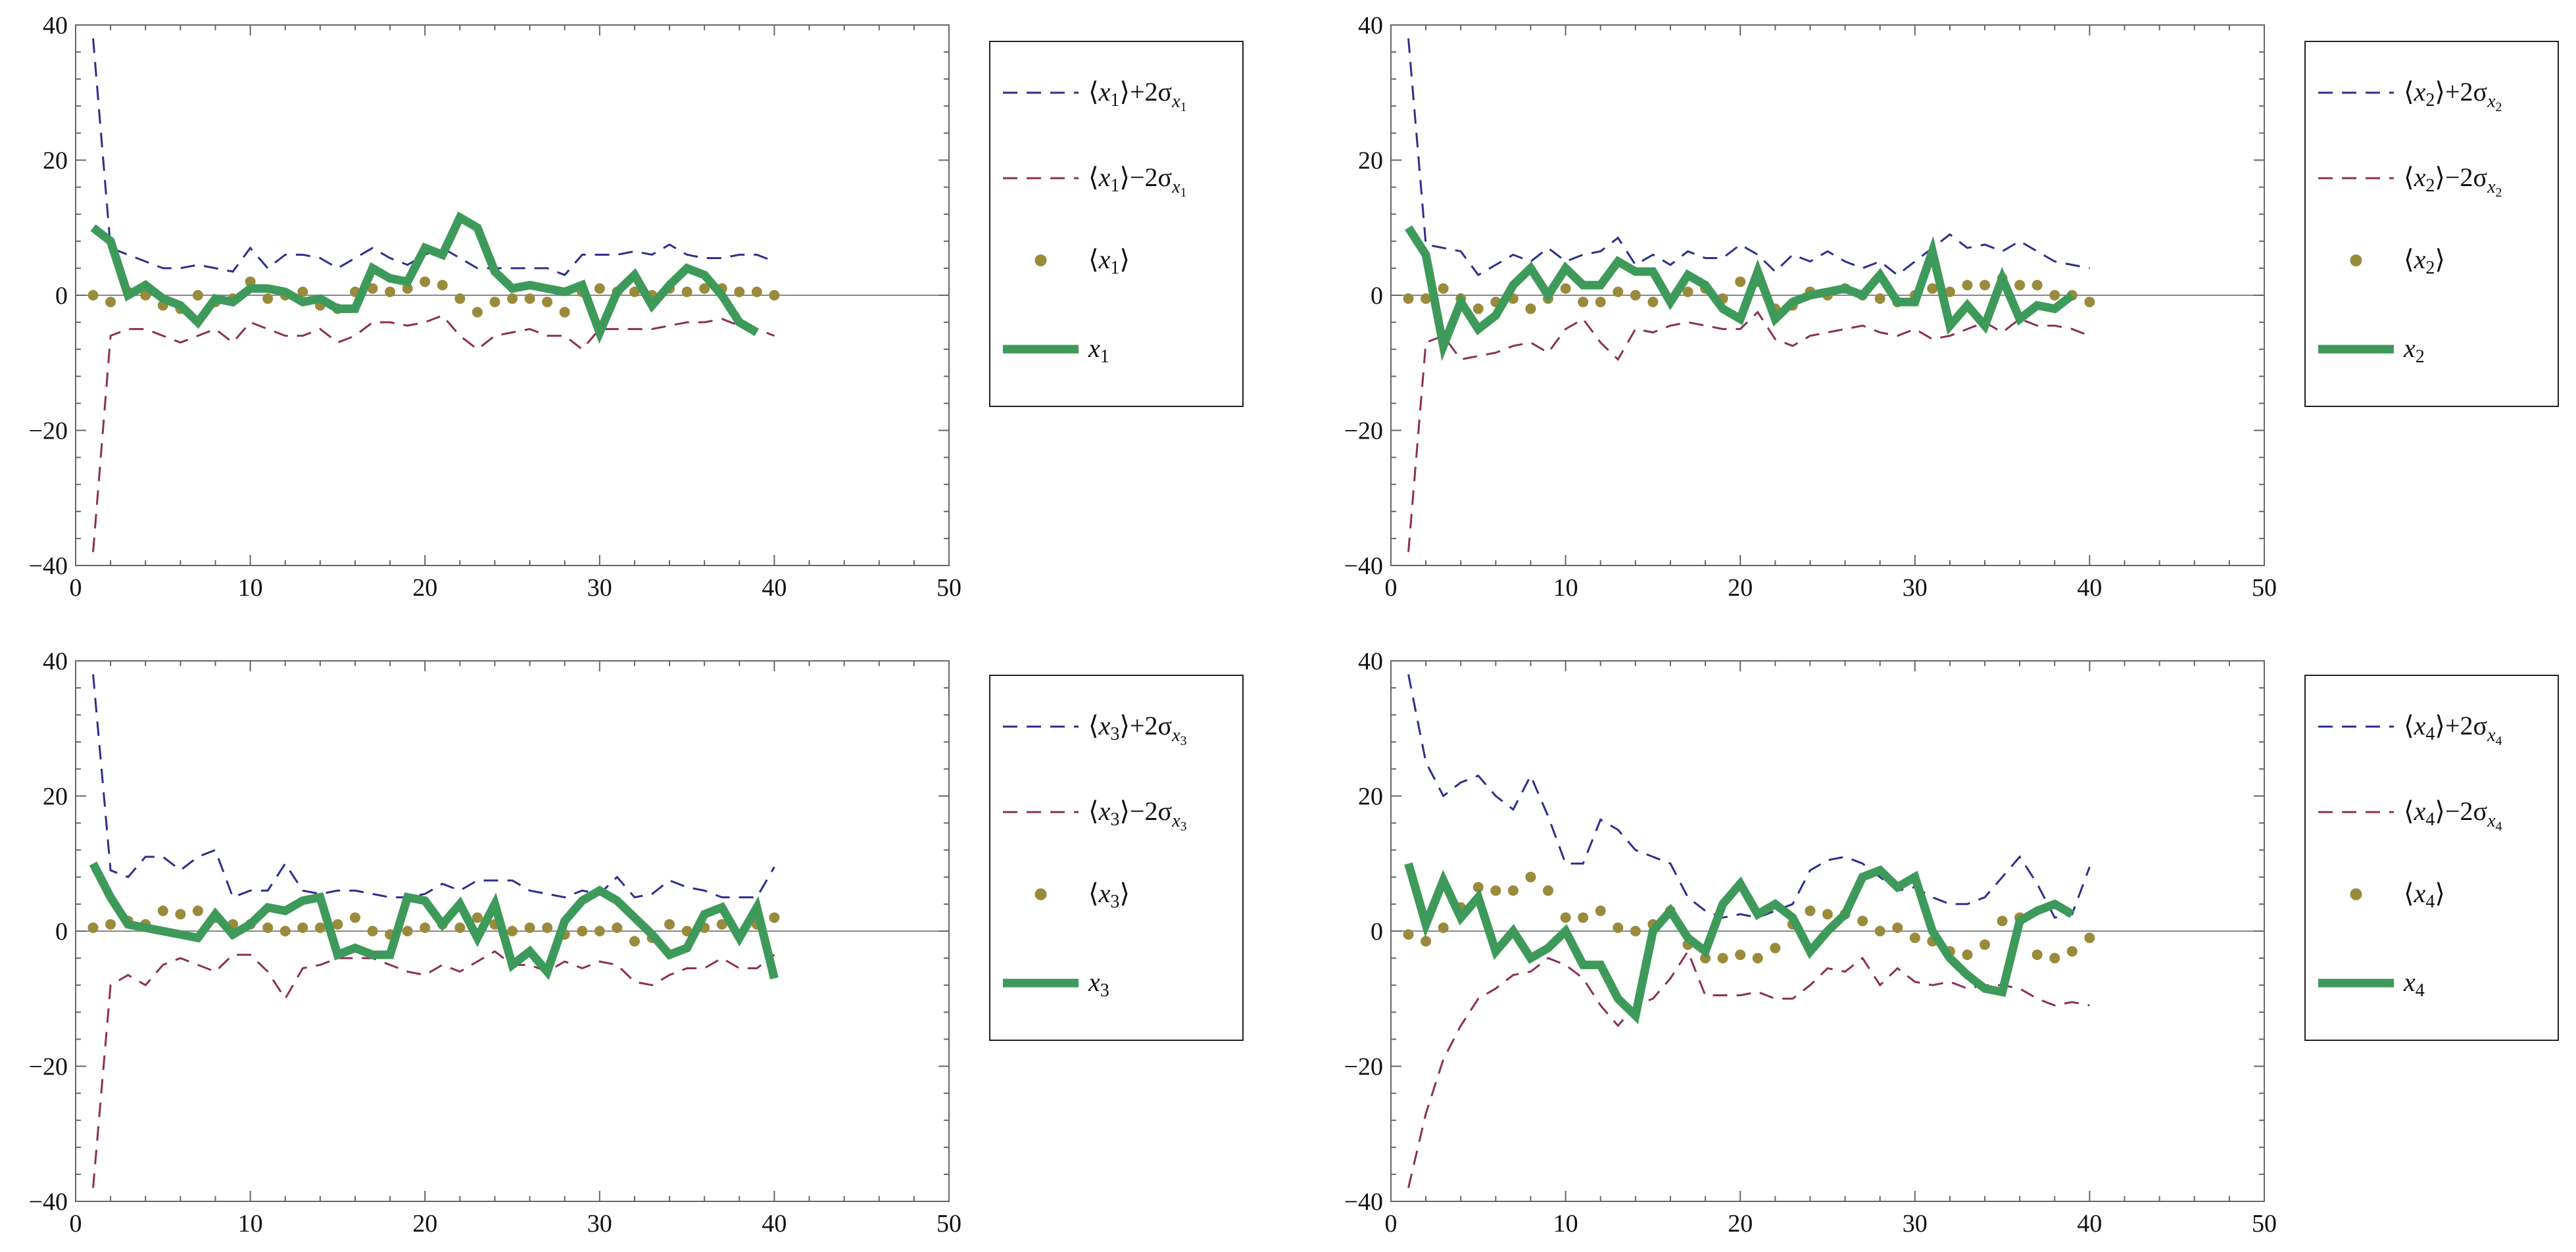  Describe the element at coordinates (1183, 107) in the screenshot. I see `legend-sigma-subsub: 1` at that location.